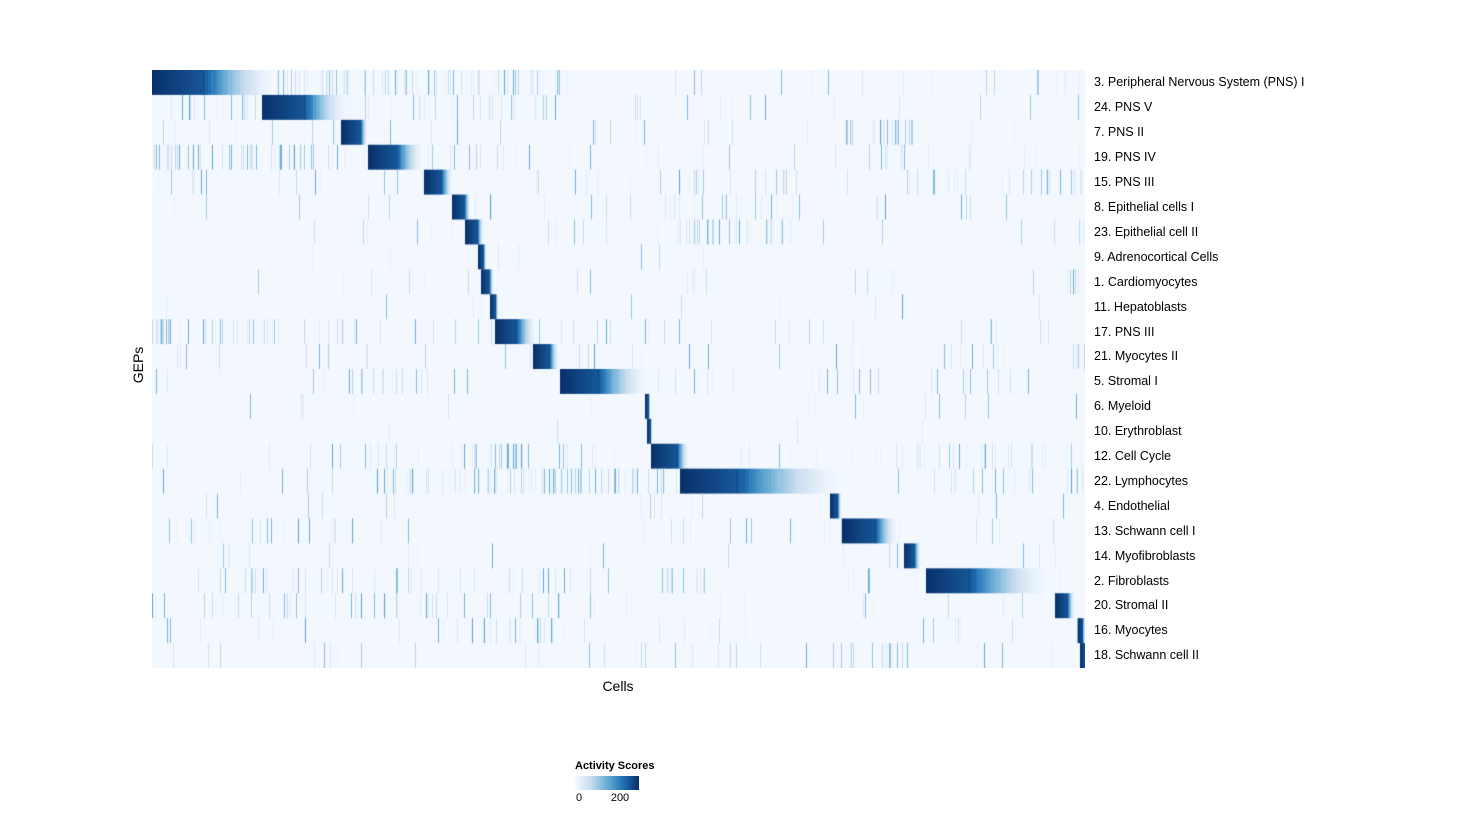 The height and width of the screenshot is (815, 1457). Describe the element at coordinates (1125, 157) in the screenshot. I see `row-label: 19. PNS IV` at that location.